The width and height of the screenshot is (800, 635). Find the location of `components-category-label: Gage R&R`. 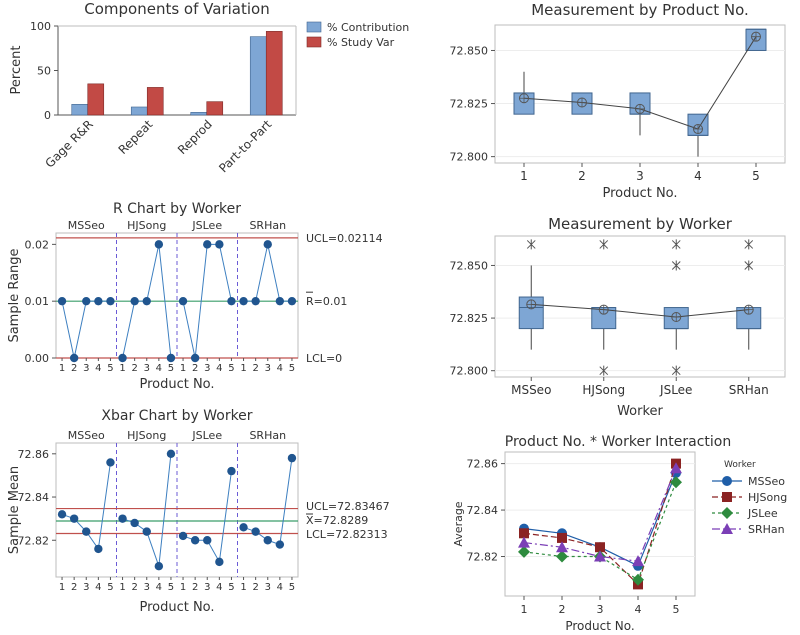

components-category-label: Gage R&R is located at coordinates (68, 143).